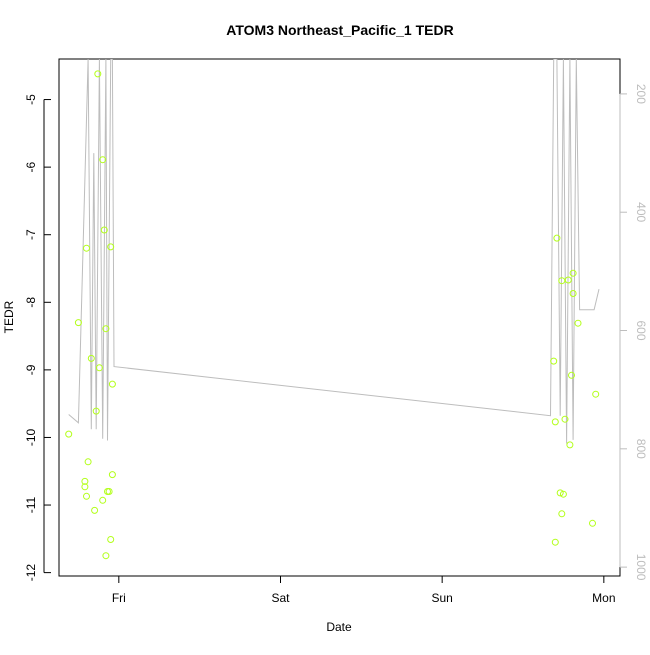 This screenshot has width=650, height=655. What do you see at coordinates (641, 94) in the screenshot?
I see `y2-tick-label: 200` at bounding box center [641, 94].